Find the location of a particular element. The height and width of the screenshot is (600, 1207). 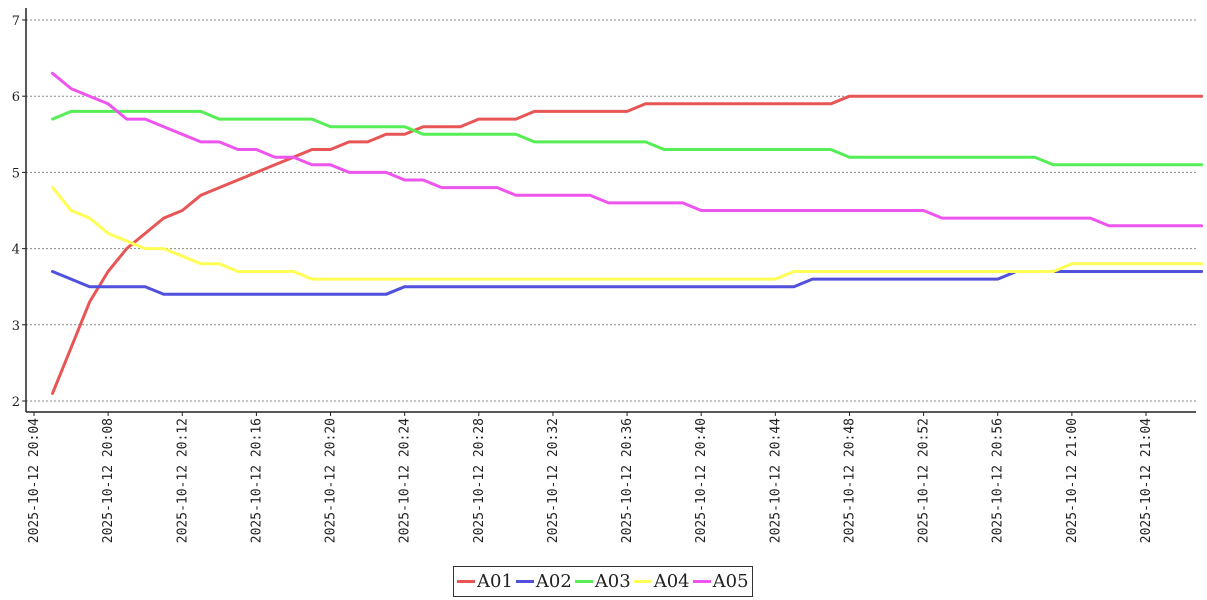

legend-item-a01: A01 is located at coordinates (485, 581).